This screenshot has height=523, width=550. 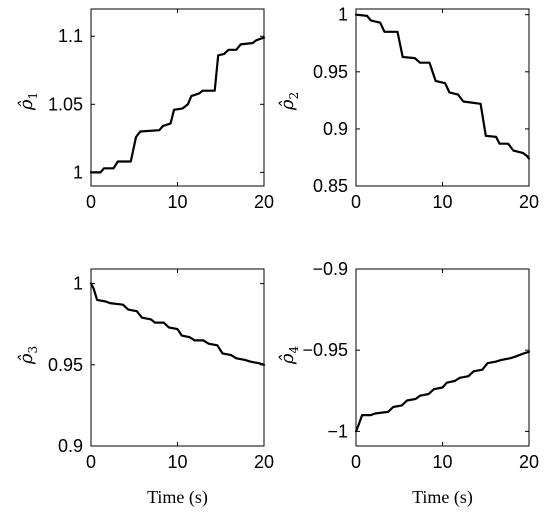 What do you see at coordinates (70, 36) in the screenshot?
I see `y-tick-label: 1.1` at bounding box center [70, 36].